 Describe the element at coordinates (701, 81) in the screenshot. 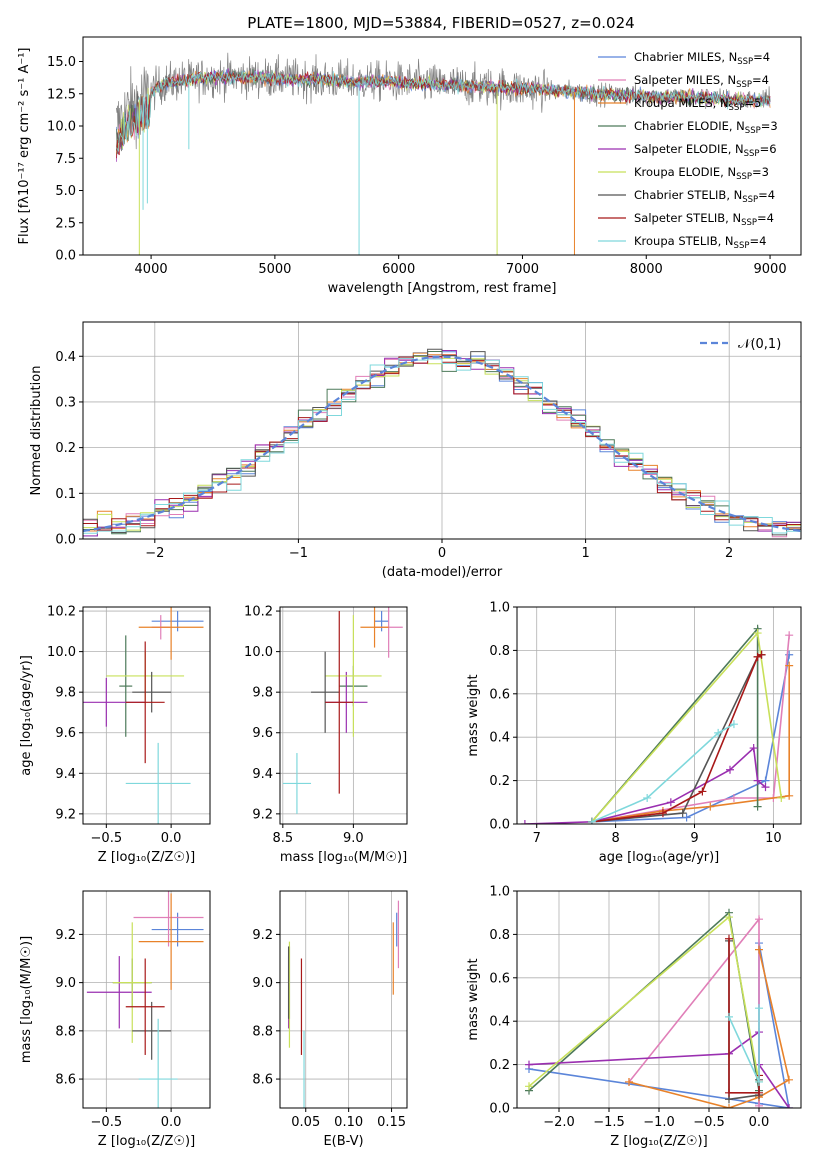

I see `legend-label: Salpeter MILES, NSSP=4` at that location.